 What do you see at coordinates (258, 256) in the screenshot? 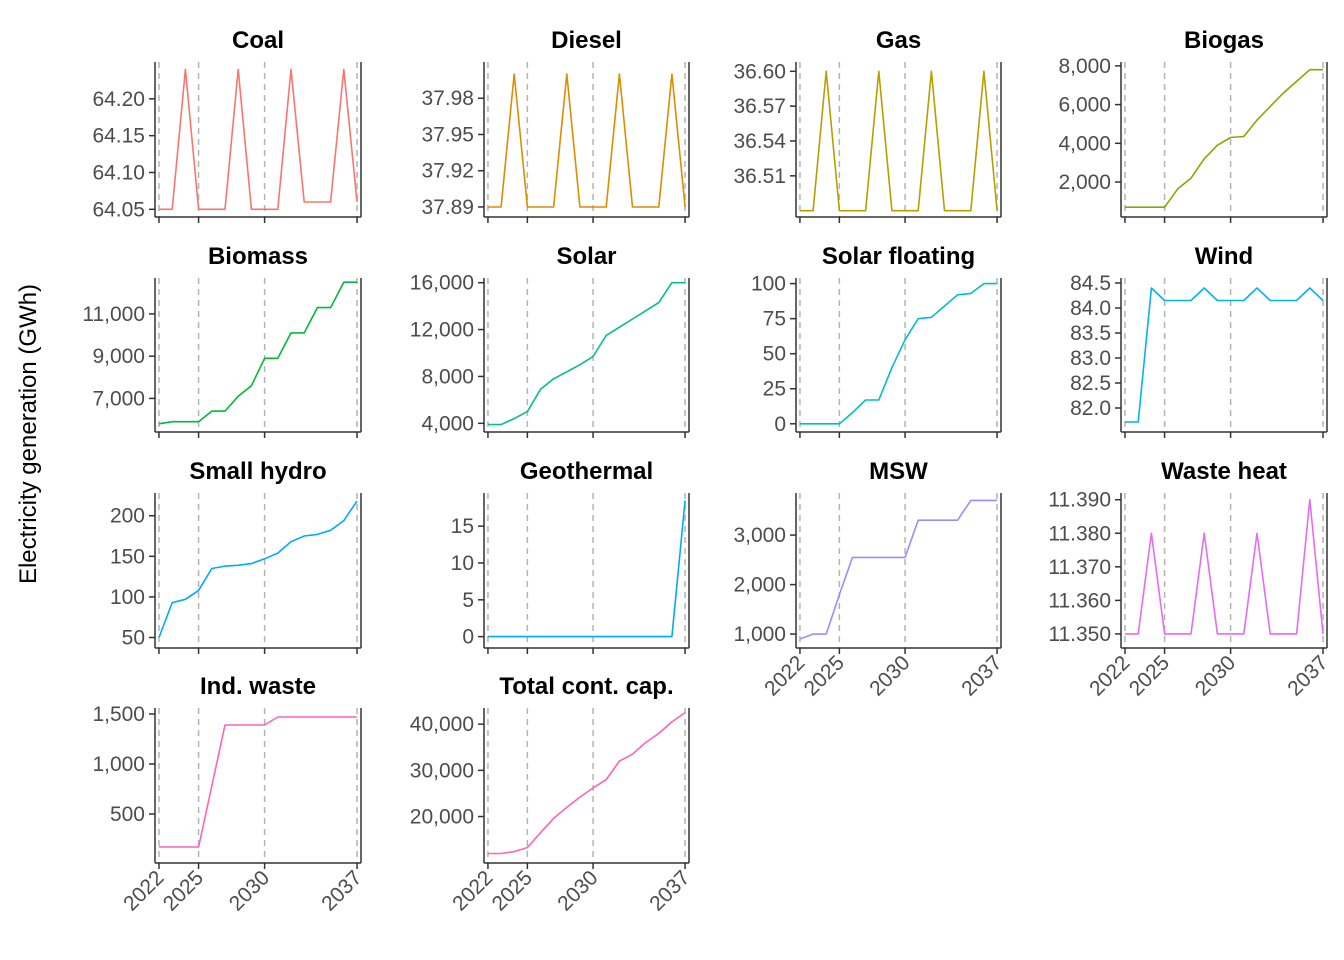
I see `panel-title: Biomass` at bounding box center [258, 256].